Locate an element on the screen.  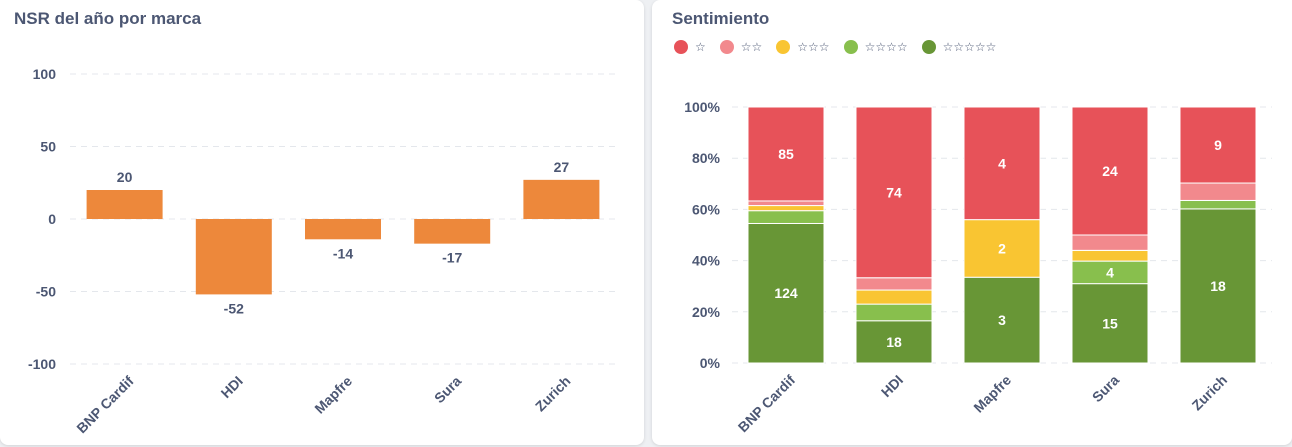
sentiment-data-label: 2 is located at coordinates (1002, 248).